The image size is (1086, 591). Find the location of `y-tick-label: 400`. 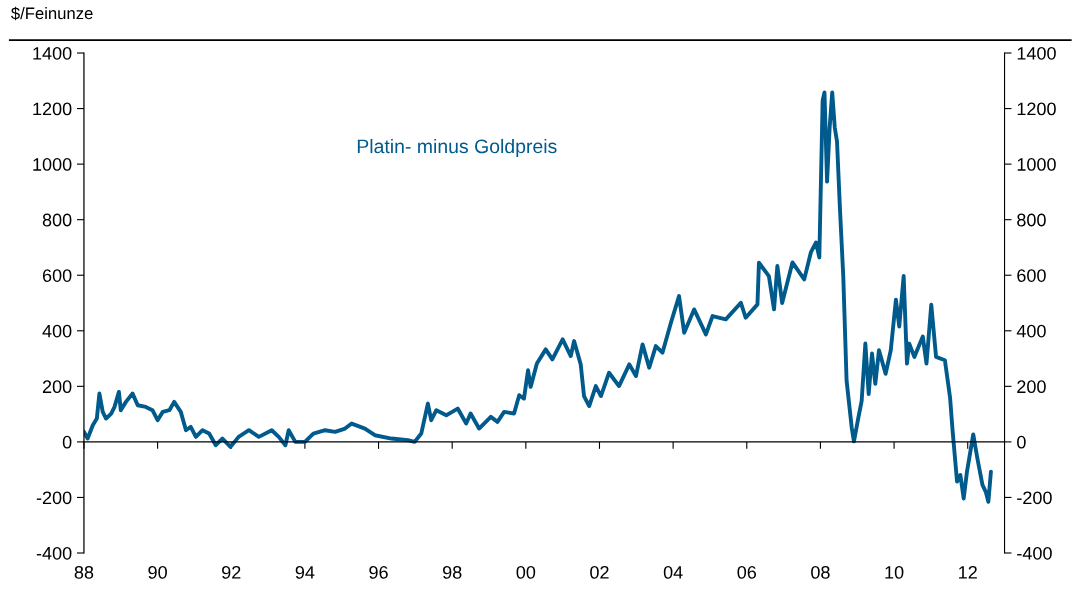

y-tick-label: 400 is located at coordinates (57, 331).